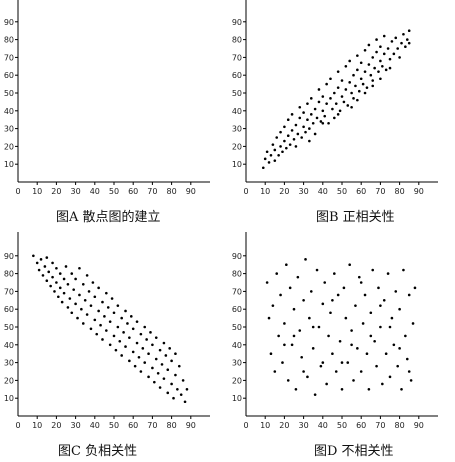  Describe the element at coordinates (172, 191) in the screenshot. I see `chart-a-x-tick-label: 80` at that location.